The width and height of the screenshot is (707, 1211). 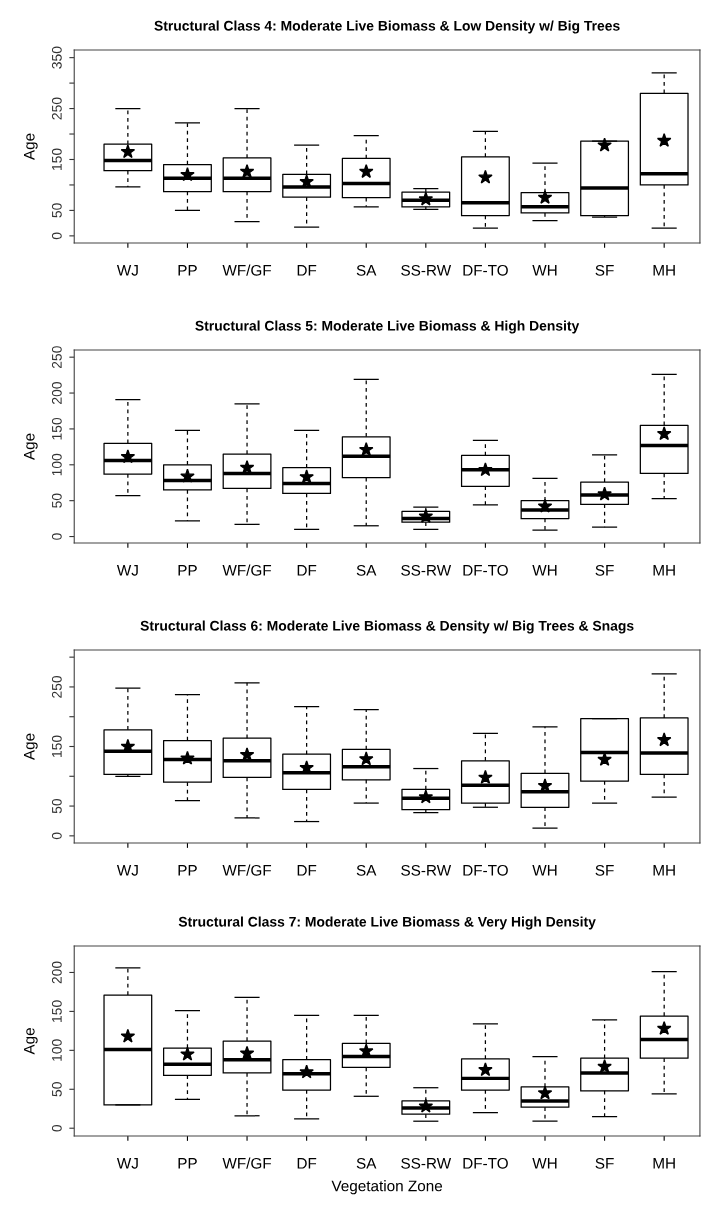 What do you see at coordinates (56, 57) in the screenshot?
I see `y-tick-label: 350` at bounding box center [56, 57].